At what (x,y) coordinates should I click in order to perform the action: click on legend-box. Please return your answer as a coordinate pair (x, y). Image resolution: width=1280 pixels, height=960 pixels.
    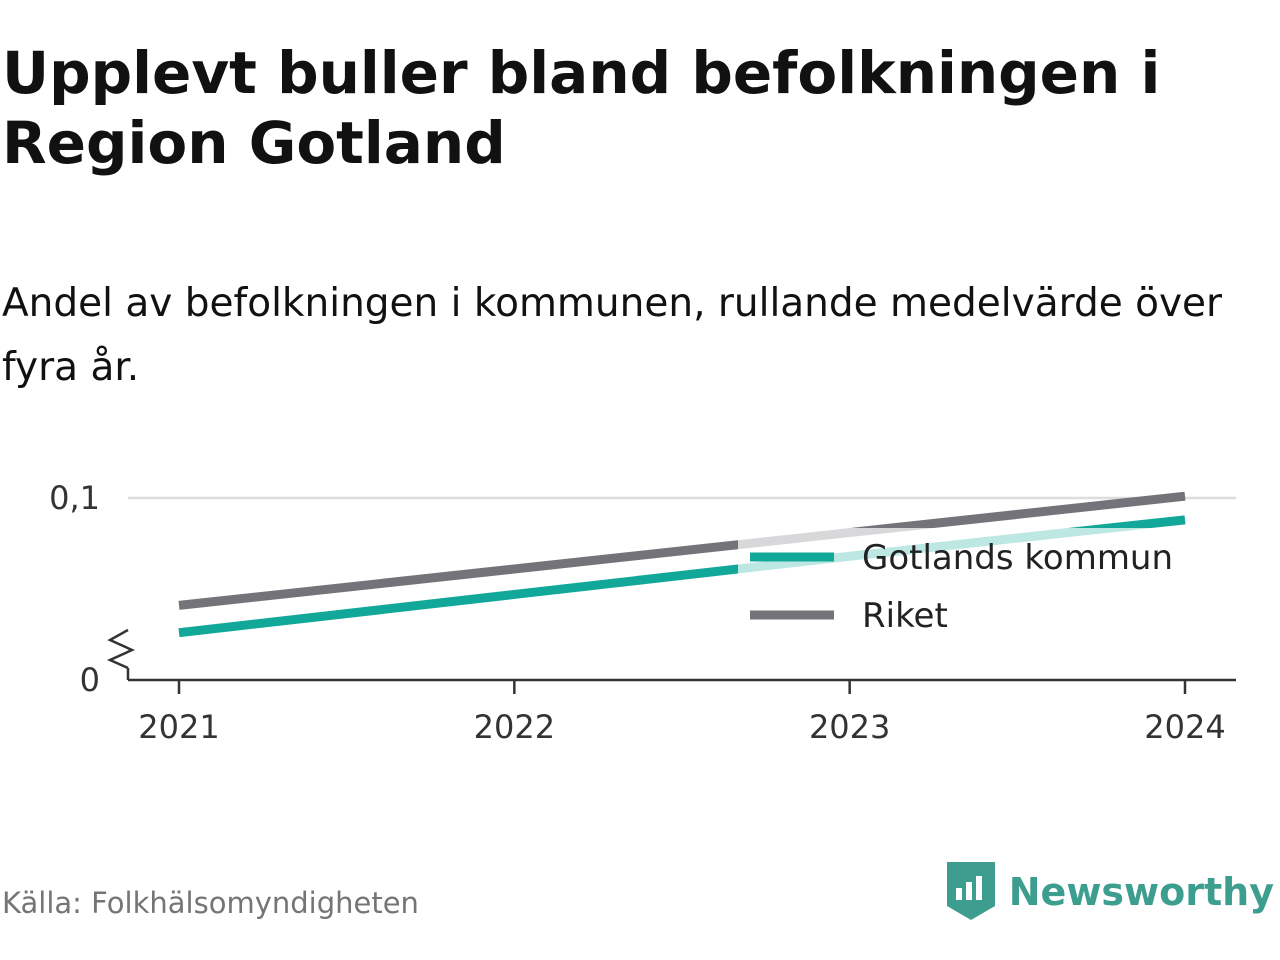
    Looking at the image, I should click on (973, 590).